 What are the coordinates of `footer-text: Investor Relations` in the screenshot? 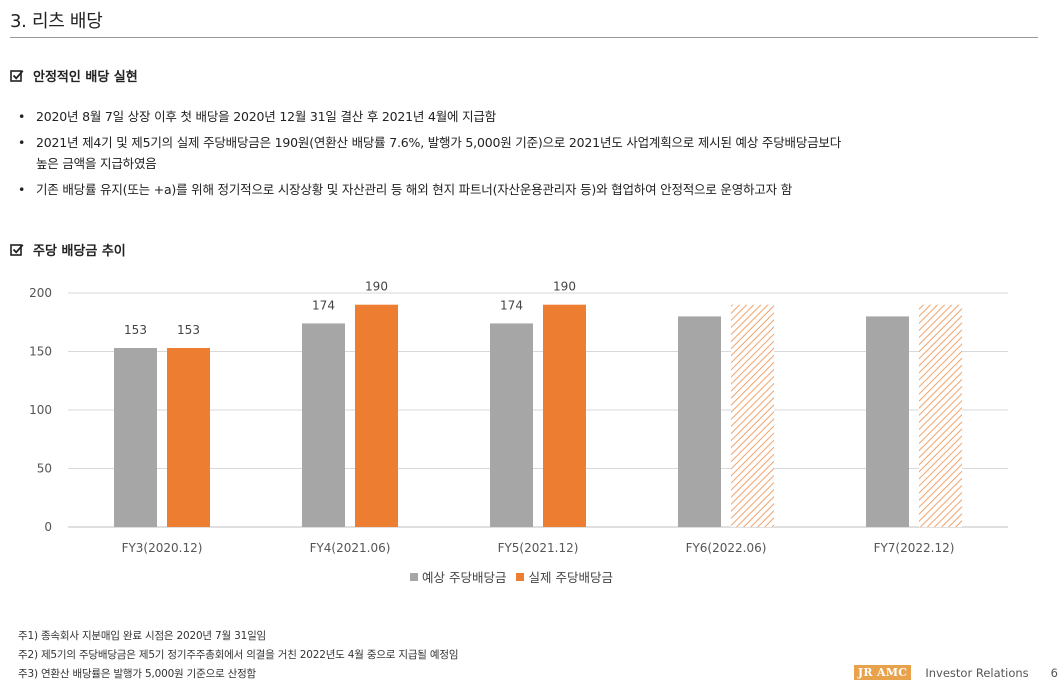 It's located at (977, 672).